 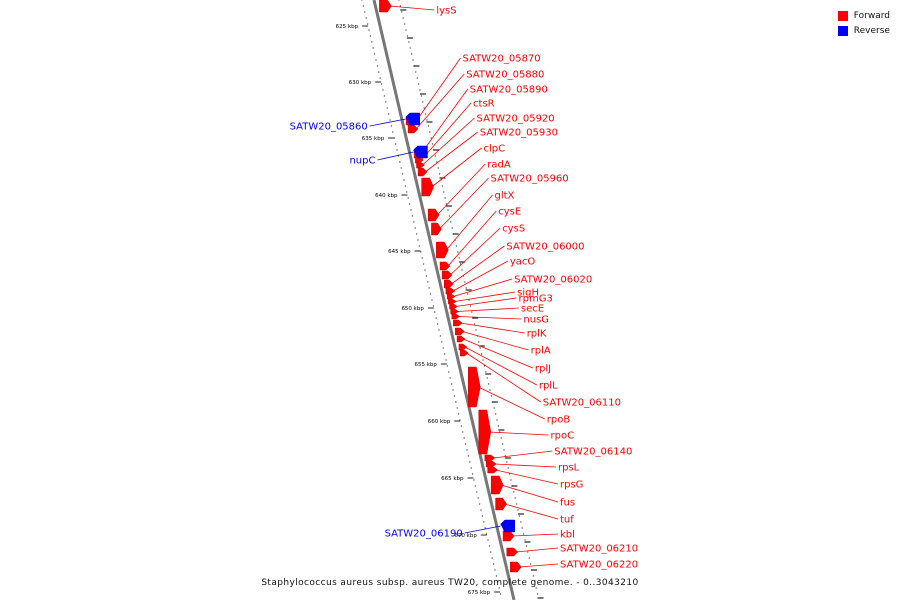 What do you see at coordinates (360, 83) in the screenshot?
I see `tick-label: 630 kbp` at bounding box center [360, 83].